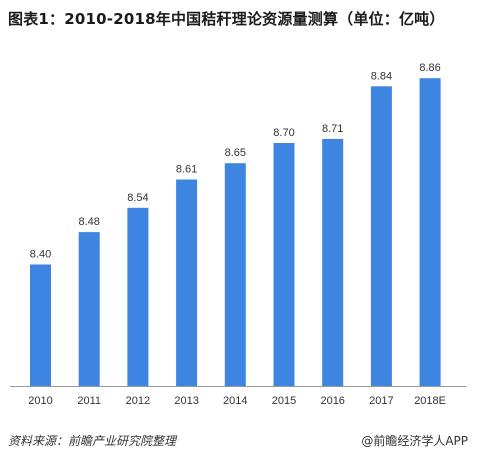 Image resolution: width=478 pixels, height=460 pixels. Describe the element at coordinates (138, 296) in the screenshot. I see `bar-2012` at that location.